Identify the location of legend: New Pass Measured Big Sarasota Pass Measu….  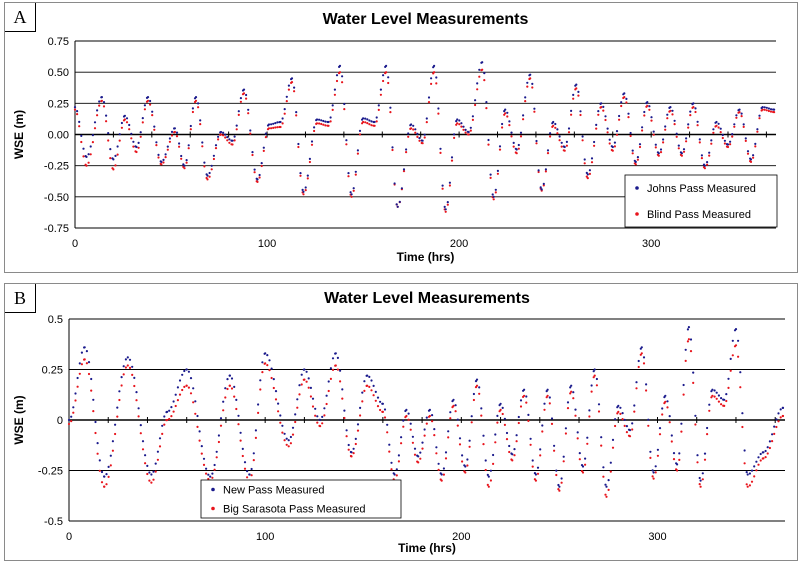
(301, 499).